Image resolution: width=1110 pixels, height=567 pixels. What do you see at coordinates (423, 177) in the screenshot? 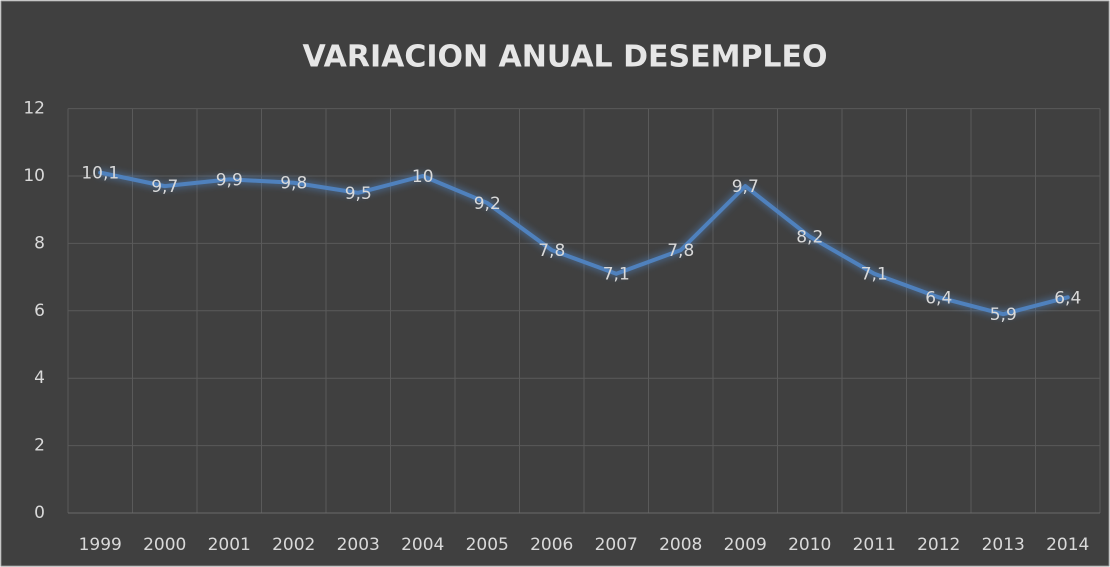
I see `data-label: 10` at bounding box center [423, 177].